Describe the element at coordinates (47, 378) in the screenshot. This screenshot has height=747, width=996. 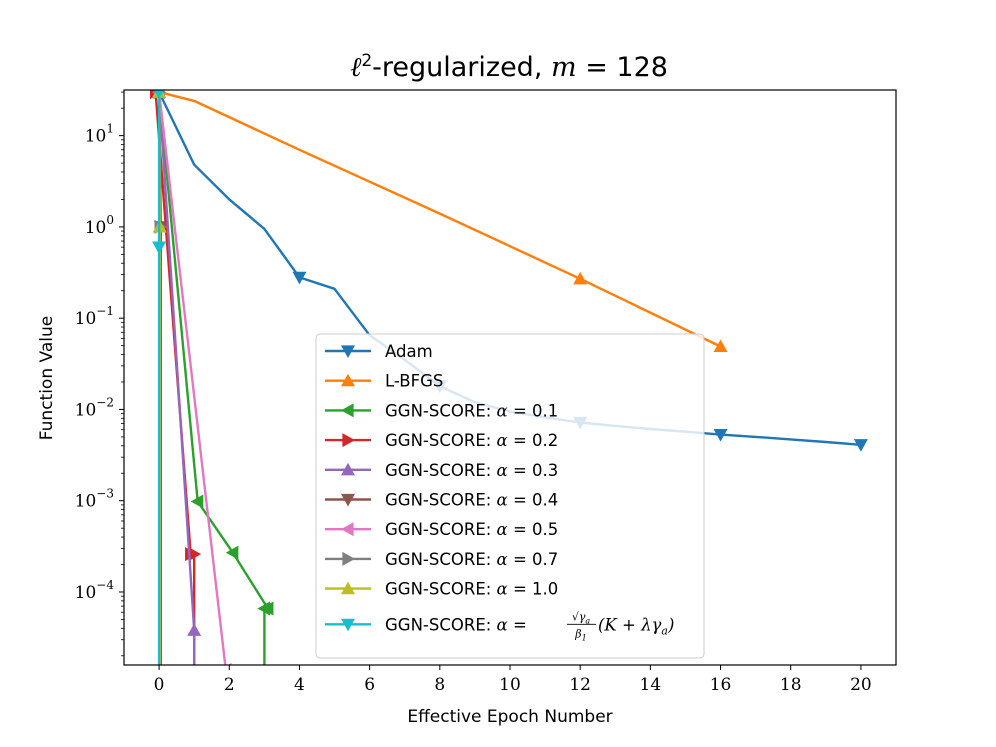
I see `y-axis-label: Function Value` at that location.